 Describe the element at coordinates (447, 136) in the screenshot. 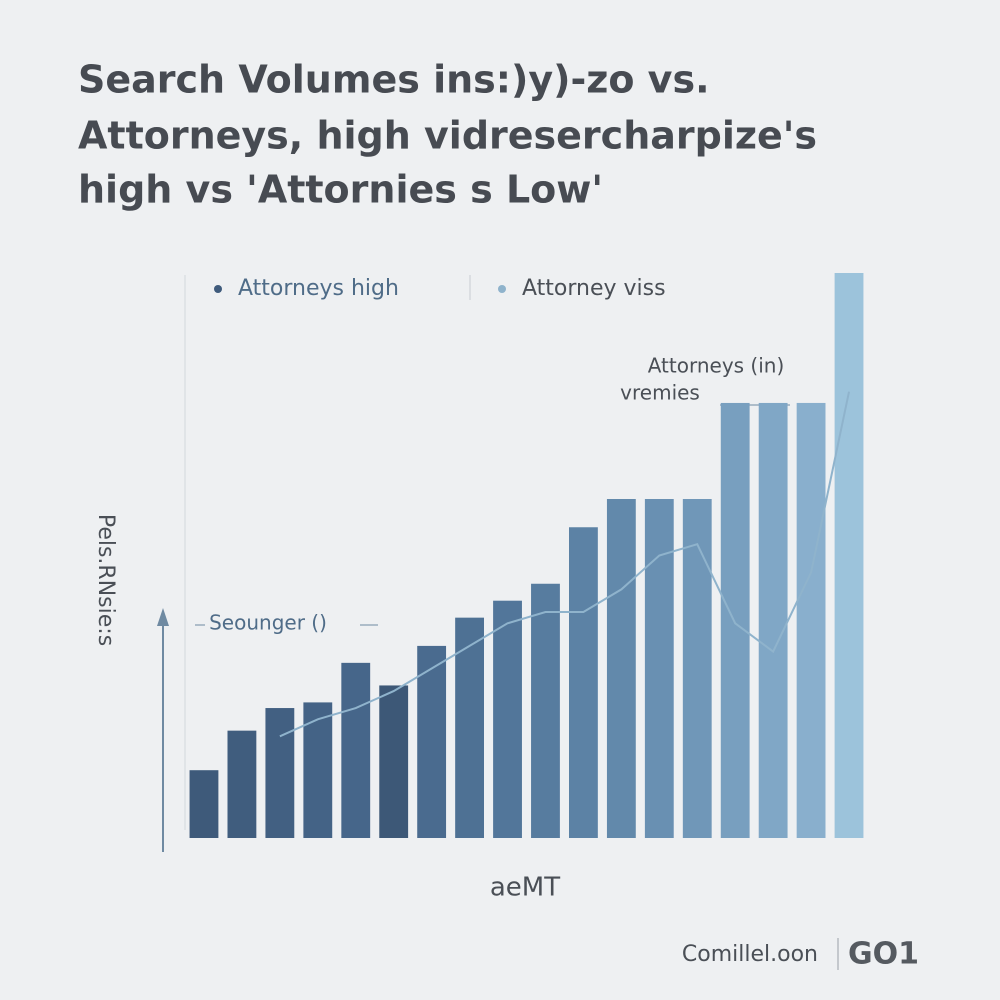

I see `title-line: Attorneys, high vidresercharpize's` at that location.